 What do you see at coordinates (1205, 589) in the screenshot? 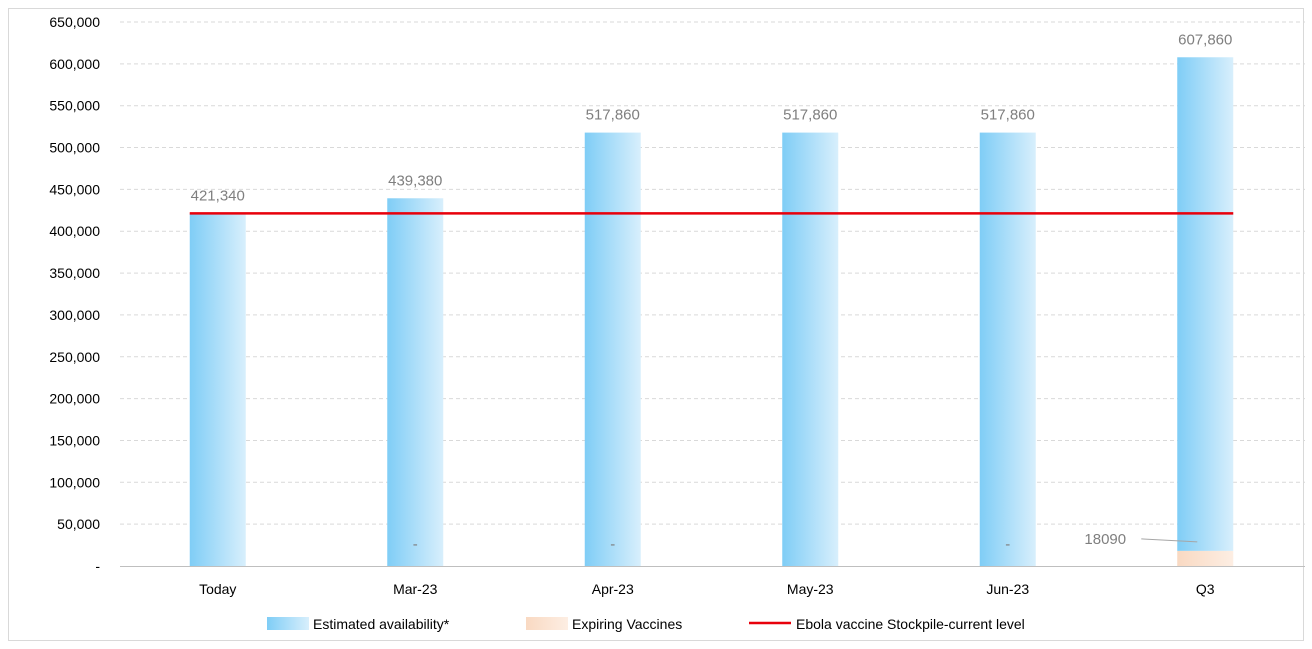
I see `x-tick-label: Q3` at bounding box center [1205, 589].